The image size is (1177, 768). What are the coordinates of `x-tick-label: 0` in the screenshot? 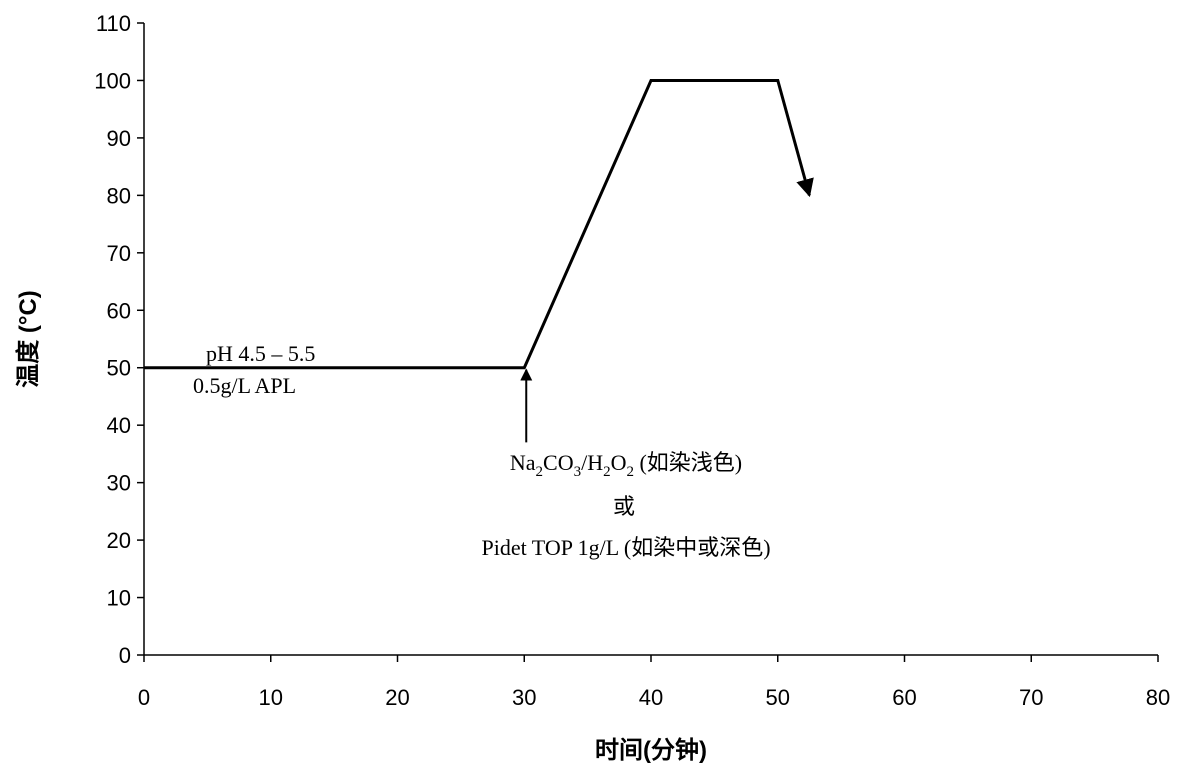 It's located at (144, 697).